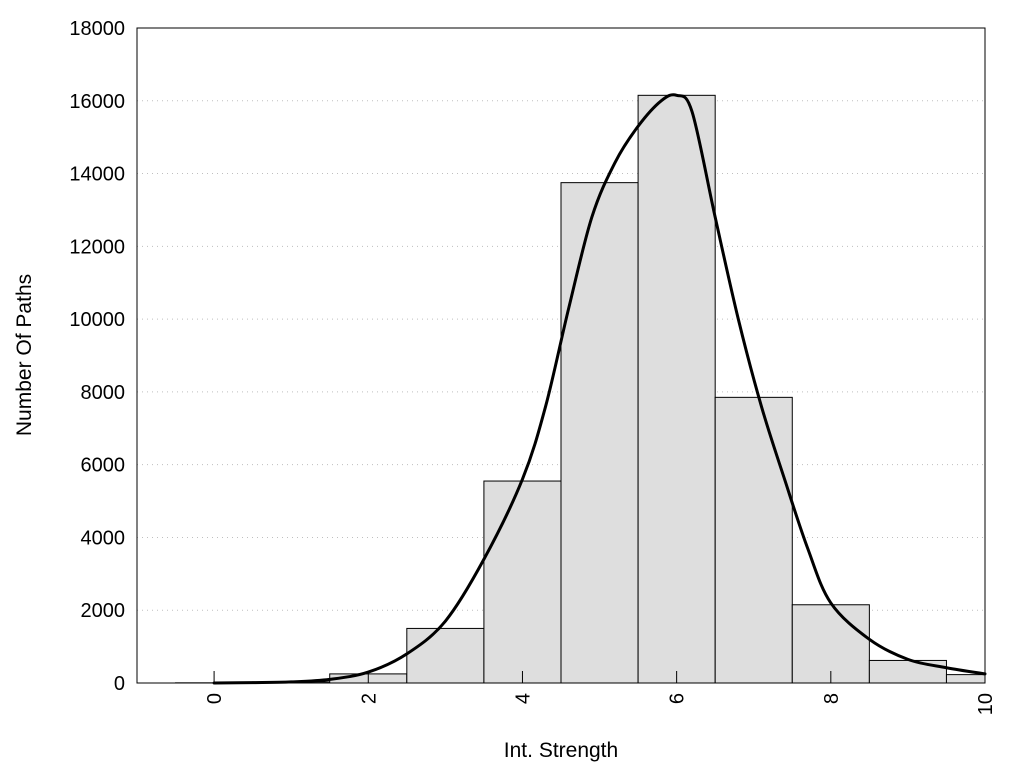  Describe the element at coordinates (103, 611) in the screenshot. I see `y-tick-label: 2000` at that location.